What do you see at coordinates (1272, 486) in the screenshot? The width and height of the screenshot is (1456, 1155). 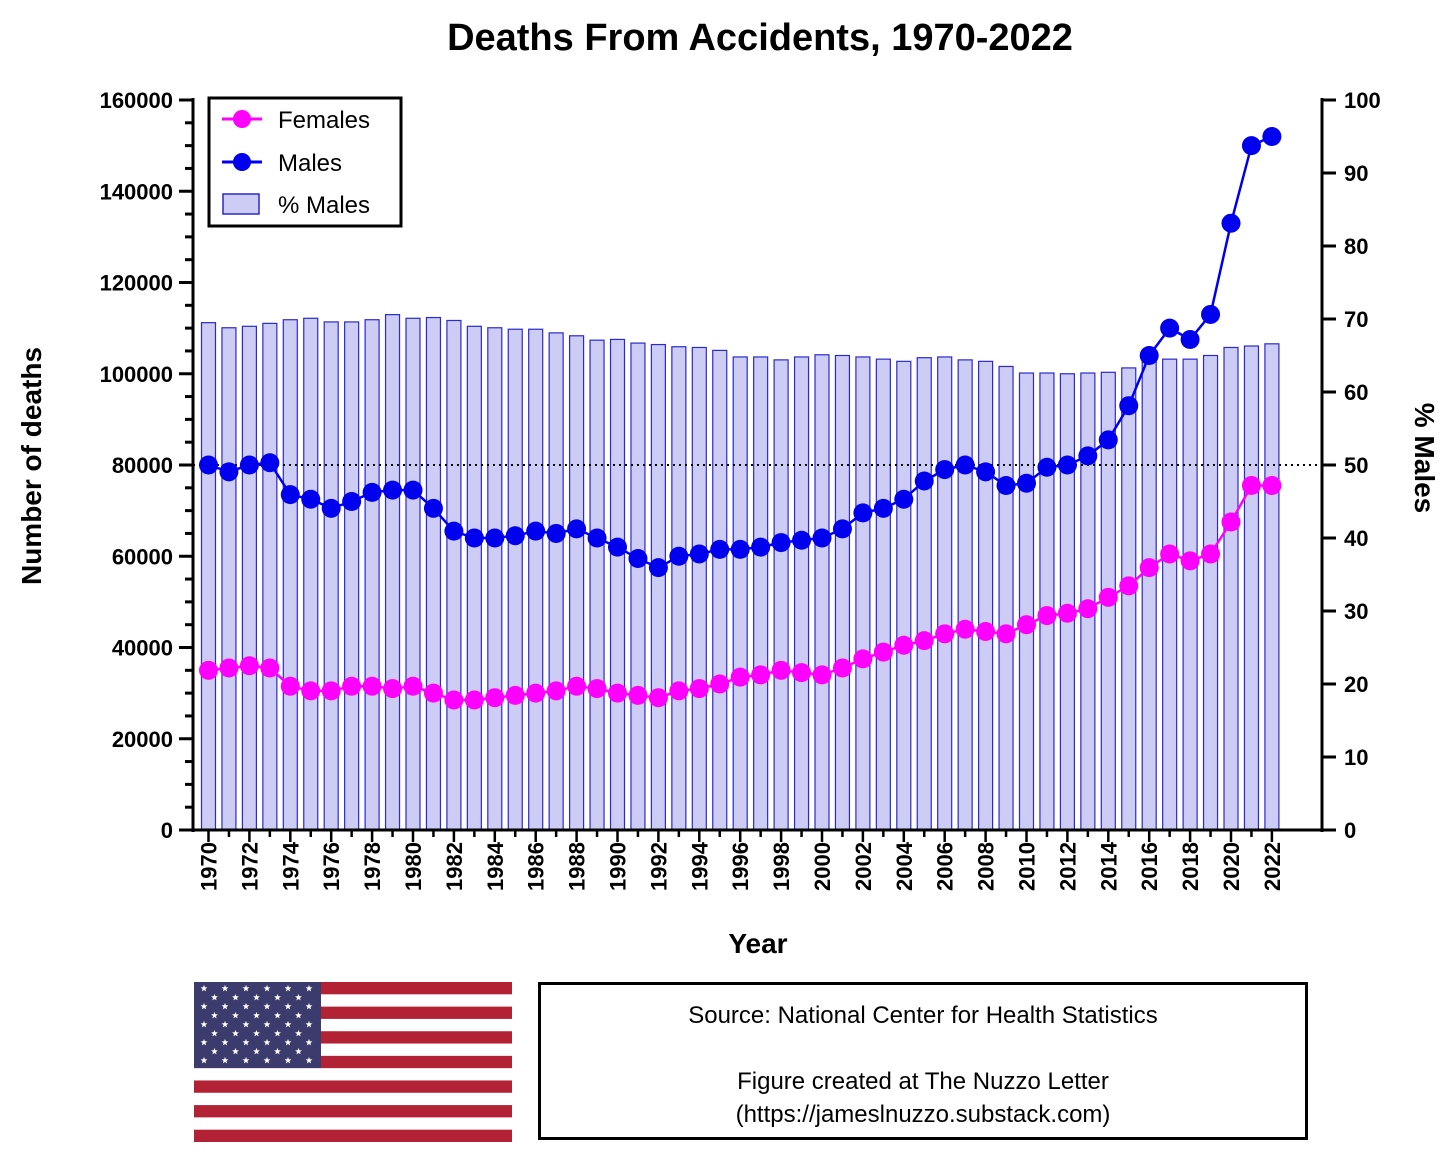 I see `point-females-2022` at bounding box center [1272, 486].